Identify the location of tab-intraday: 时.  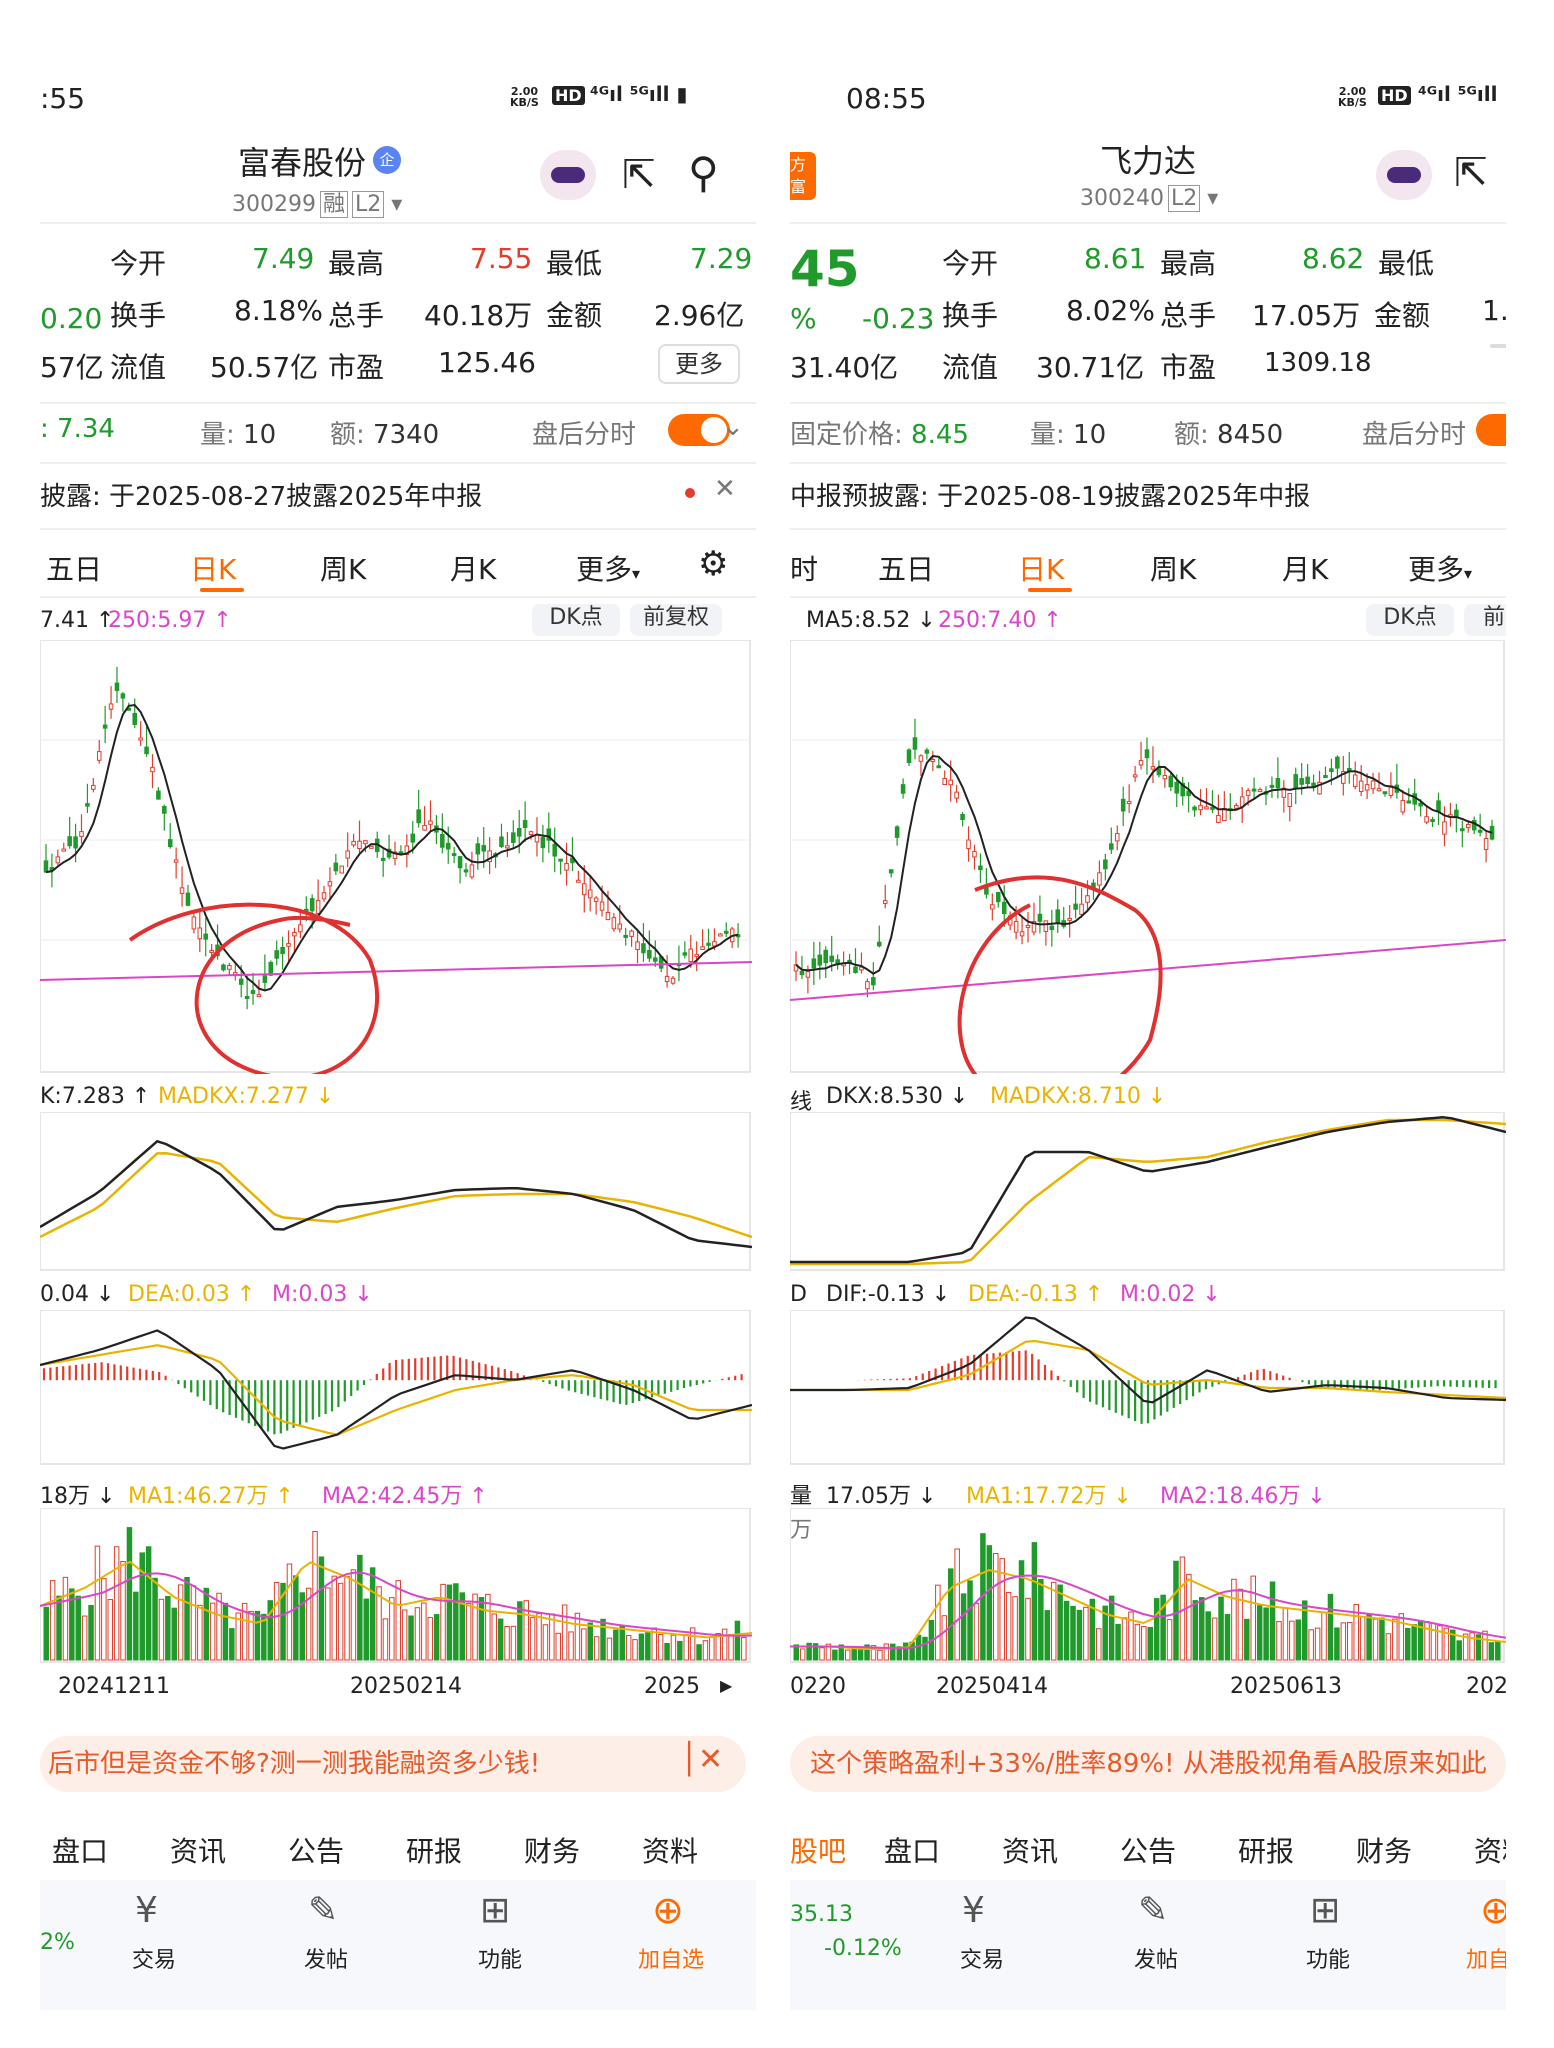
(804, 569).